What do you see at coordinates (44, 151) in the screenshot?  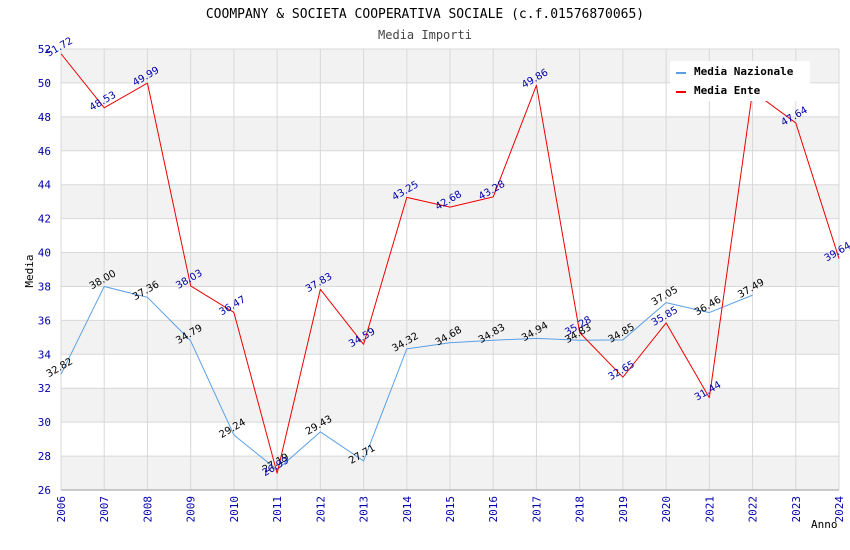 I see `y-tick-label: 46` at bounding box center [44, 151].